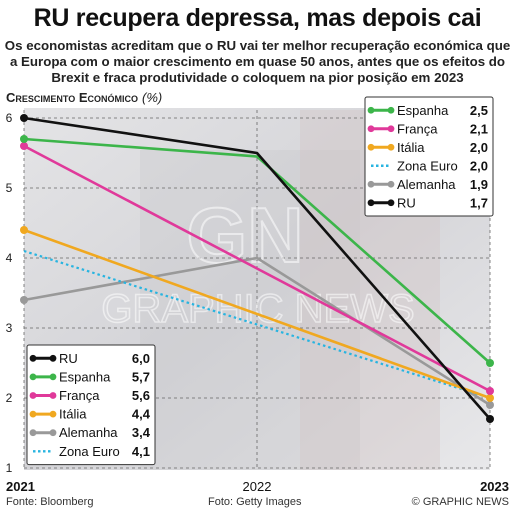 The width and height of the screenshot is (515, 515). What do you see at coordinates (494, 486) in the screenshot?
I see `x-tick-label: 2023` at bounding box center [494, 486].